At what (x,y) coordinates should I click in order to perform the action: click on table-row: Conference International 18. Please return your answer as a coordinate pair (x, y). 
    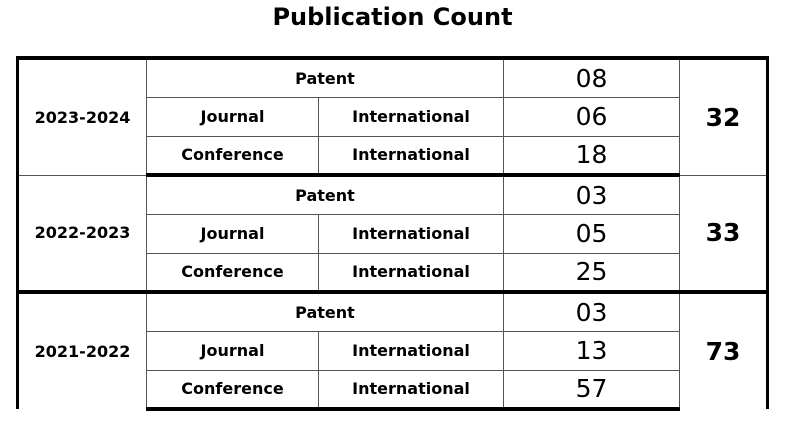
    Looking at the image, I should click on (393, 156).